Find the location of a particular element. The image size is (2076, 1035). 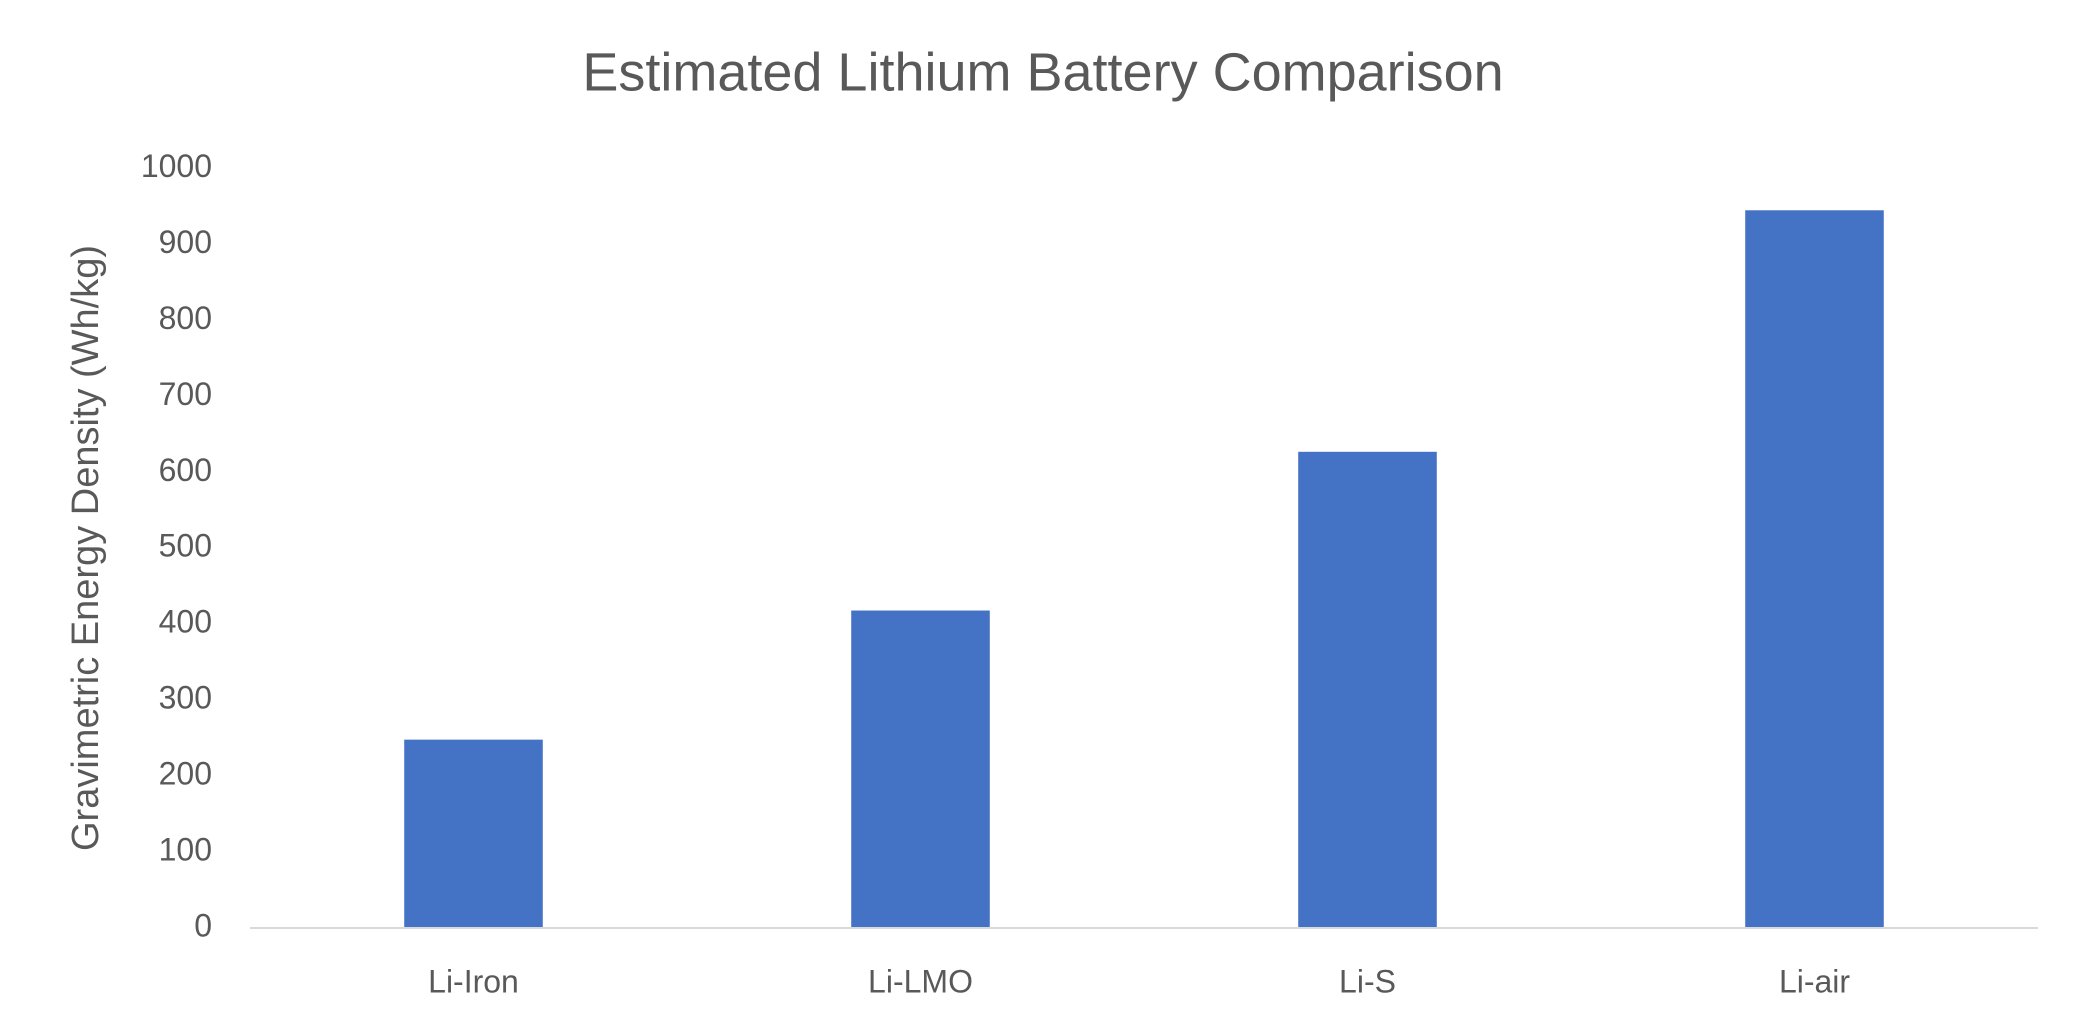

y-tick-label: 500 is located at coordinates (185, 546).